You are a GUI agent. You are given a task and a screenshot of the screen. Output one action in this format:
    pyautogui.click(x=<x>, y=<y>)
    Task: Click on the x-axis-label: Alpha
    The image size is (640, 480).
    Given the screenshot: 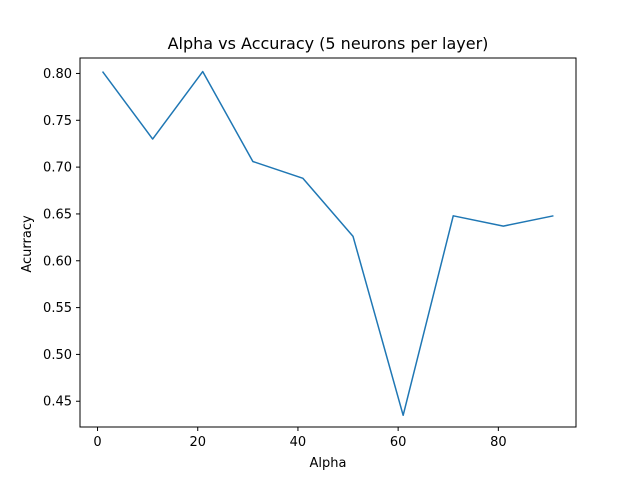 What is the action you would take?
    pyautogui.click(x=328, y=463)
    